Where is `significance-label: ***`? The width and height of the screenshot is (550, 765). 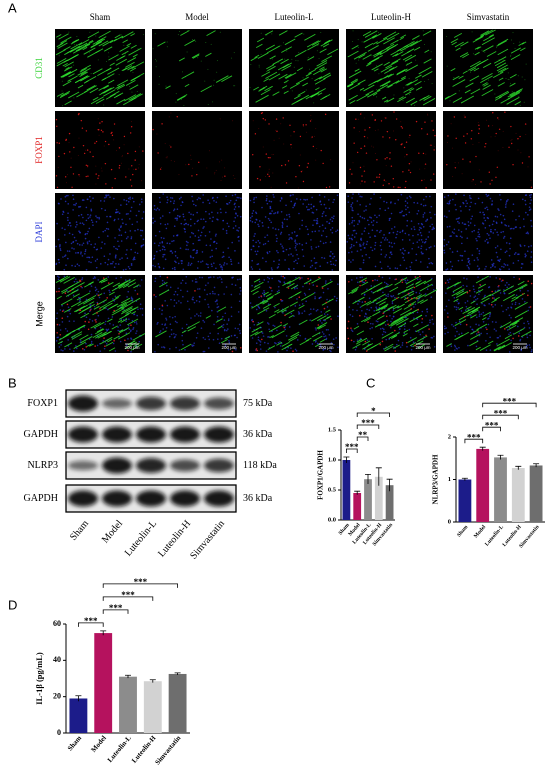
significance-label: *** is located at coordinates (501, 413).